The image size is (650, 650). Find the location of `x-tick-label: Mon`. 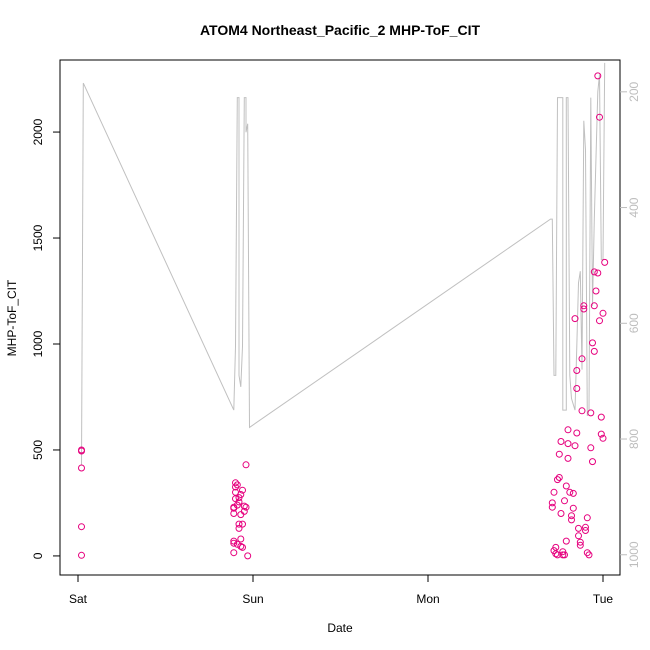

x-tick-label: Mon is located at coordinates (427, 599).